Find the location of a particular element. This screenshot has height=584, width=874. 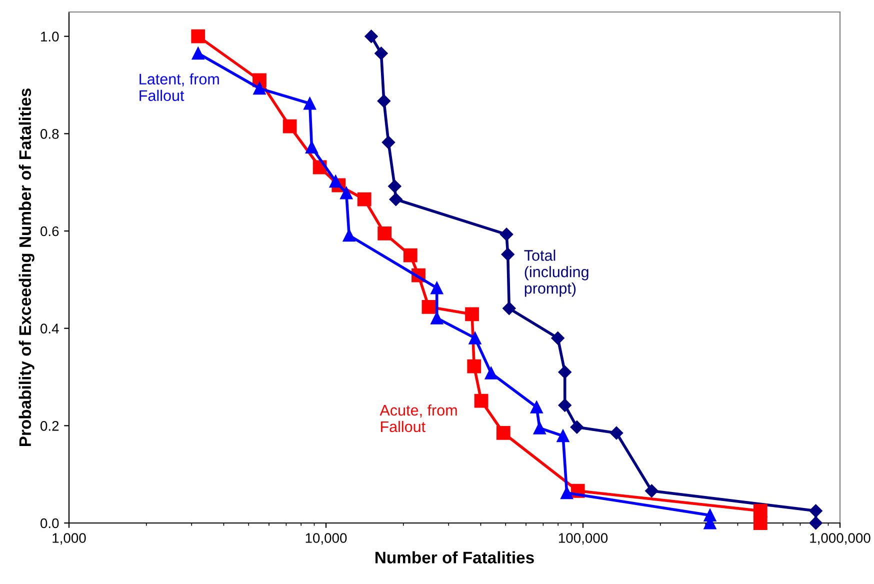

series-label: Latent, from Fallout is located at coordinates (179, 87).